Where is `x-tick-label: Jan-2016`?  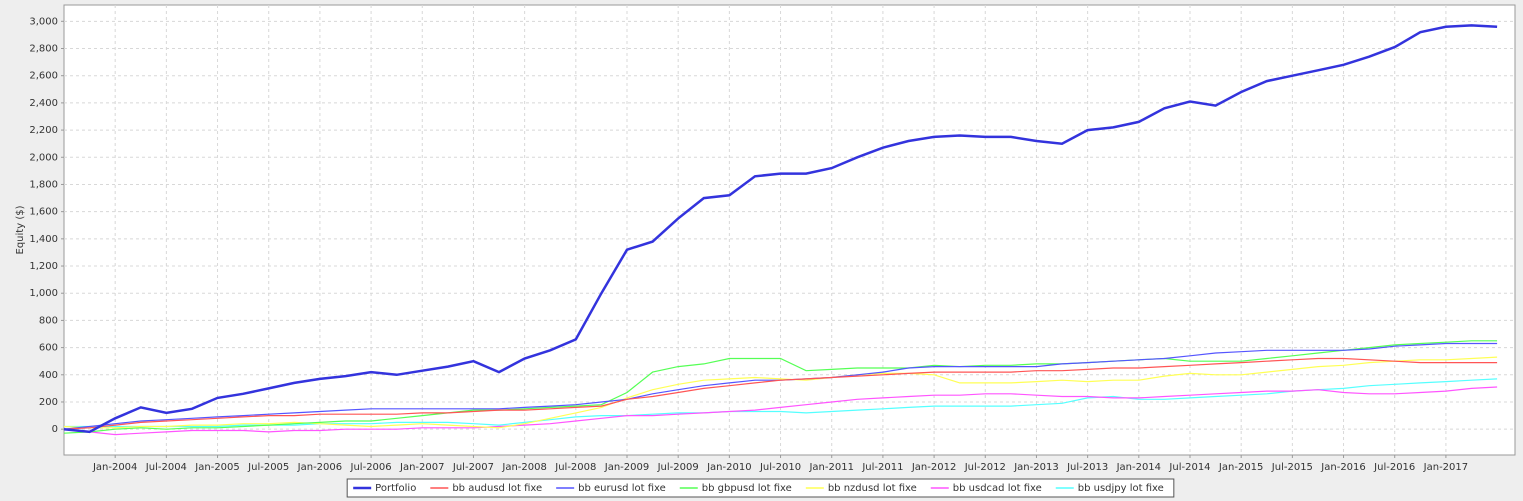 x-tick-label: Jan-2016 is located at coordinates (1342, 467).